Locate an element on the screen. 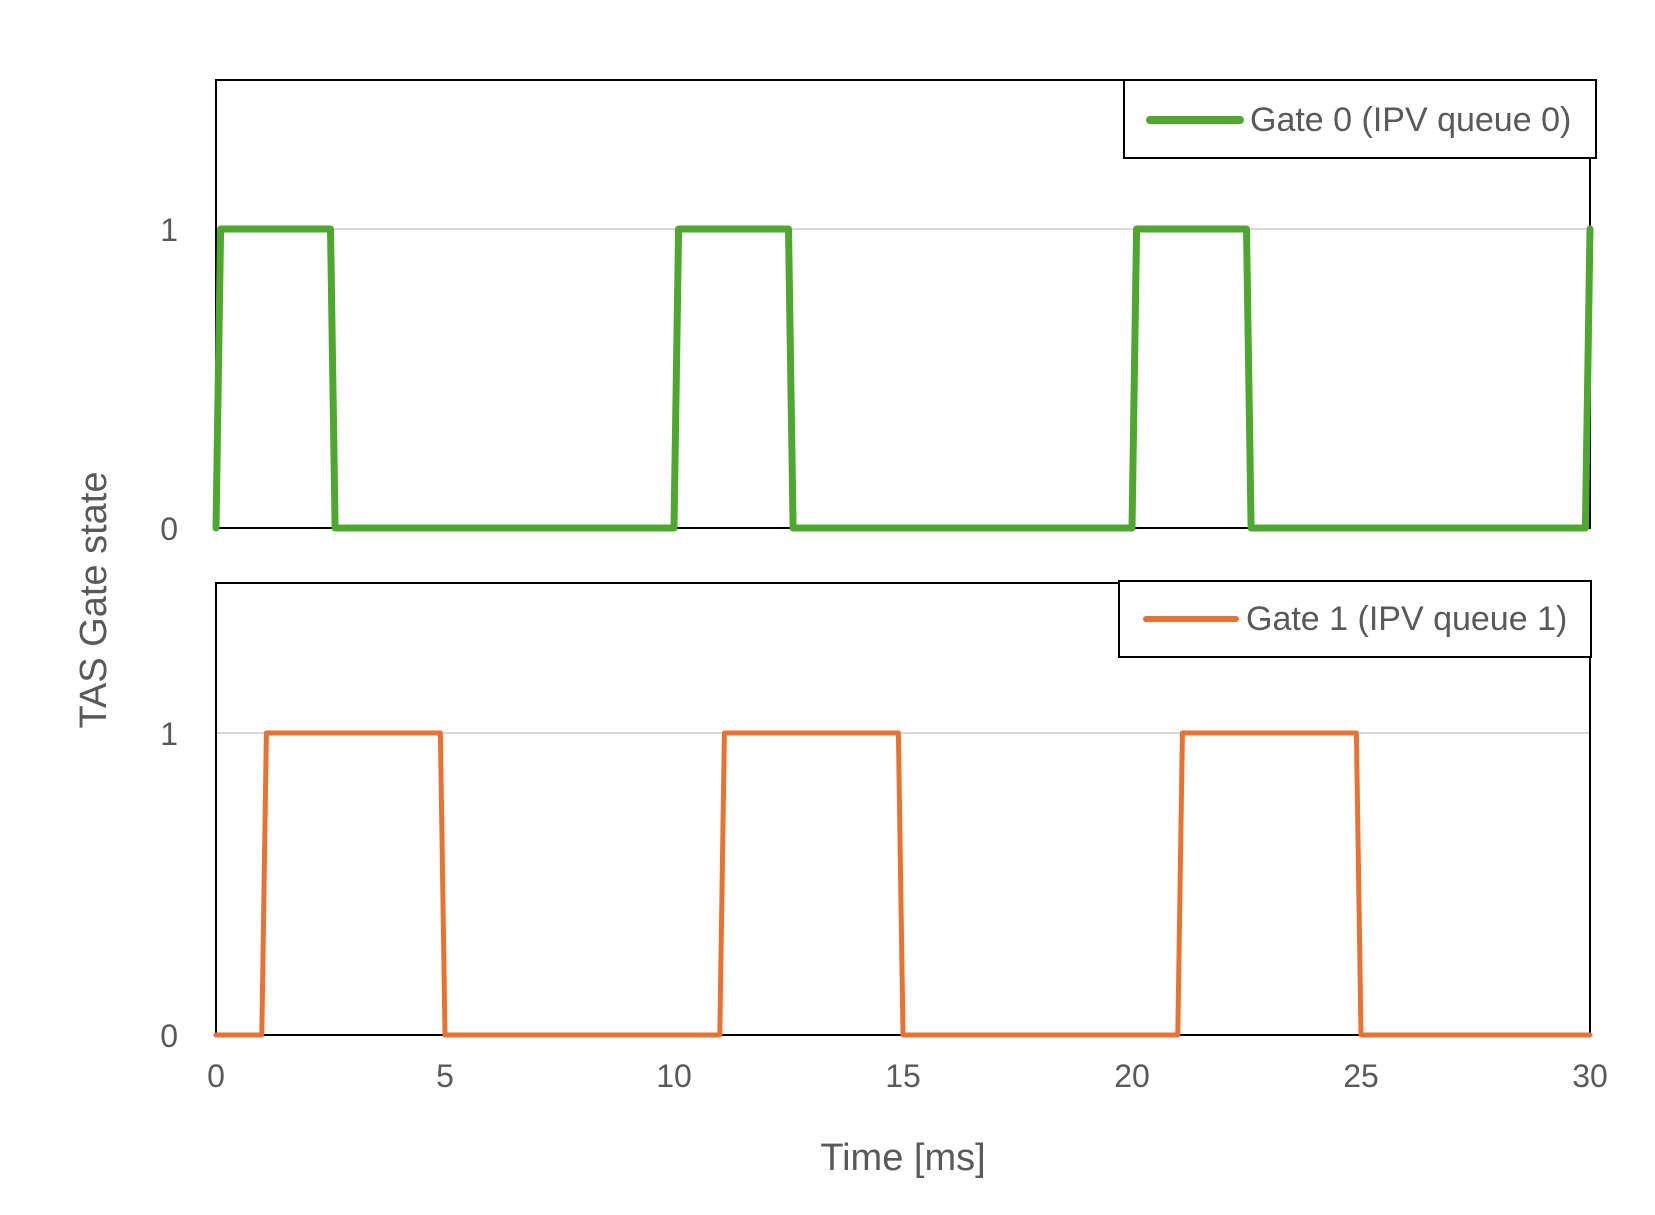 The width and height of the screenshot is (1655, 1215). legend-gate0: Gate 0 (IPV queue 0) is located at coordinates (1360, 119).